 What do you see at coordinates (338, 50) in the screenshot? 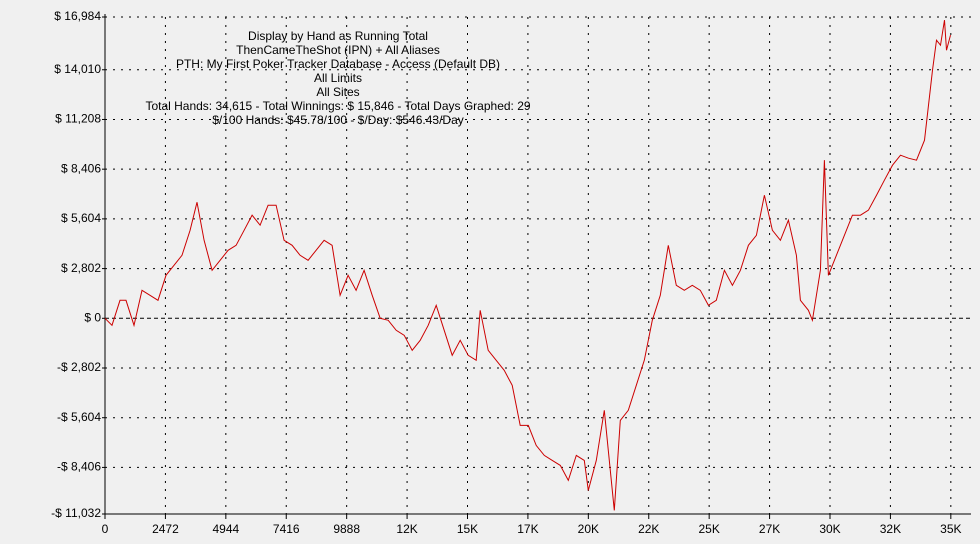
I see `annotation: ThenCameTheShot (IPN) + All Aliases` at bounding box center [338, 50].